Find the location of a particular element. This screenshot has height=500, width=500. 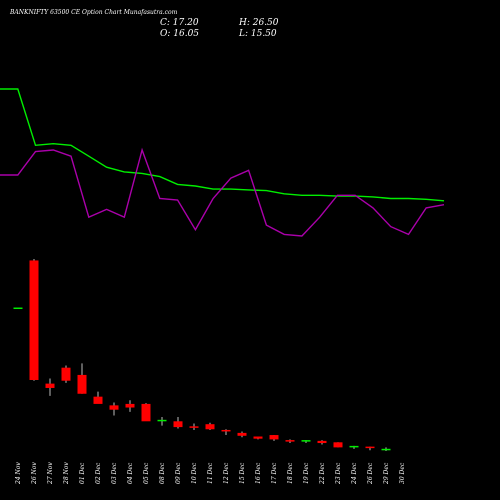

open-value: O: 16.05 is located at coordinates (179, 34).